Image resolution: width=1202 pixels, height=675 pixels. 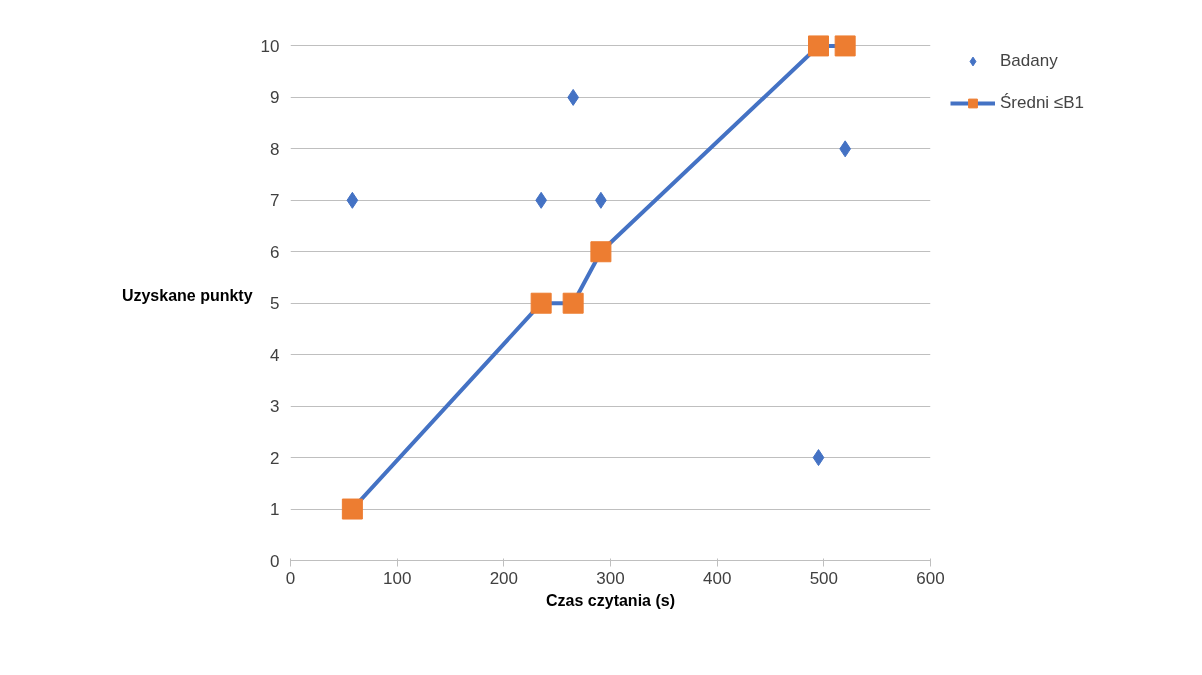 I want to click on y-tick-label: 2, so click(x=275, y=458).